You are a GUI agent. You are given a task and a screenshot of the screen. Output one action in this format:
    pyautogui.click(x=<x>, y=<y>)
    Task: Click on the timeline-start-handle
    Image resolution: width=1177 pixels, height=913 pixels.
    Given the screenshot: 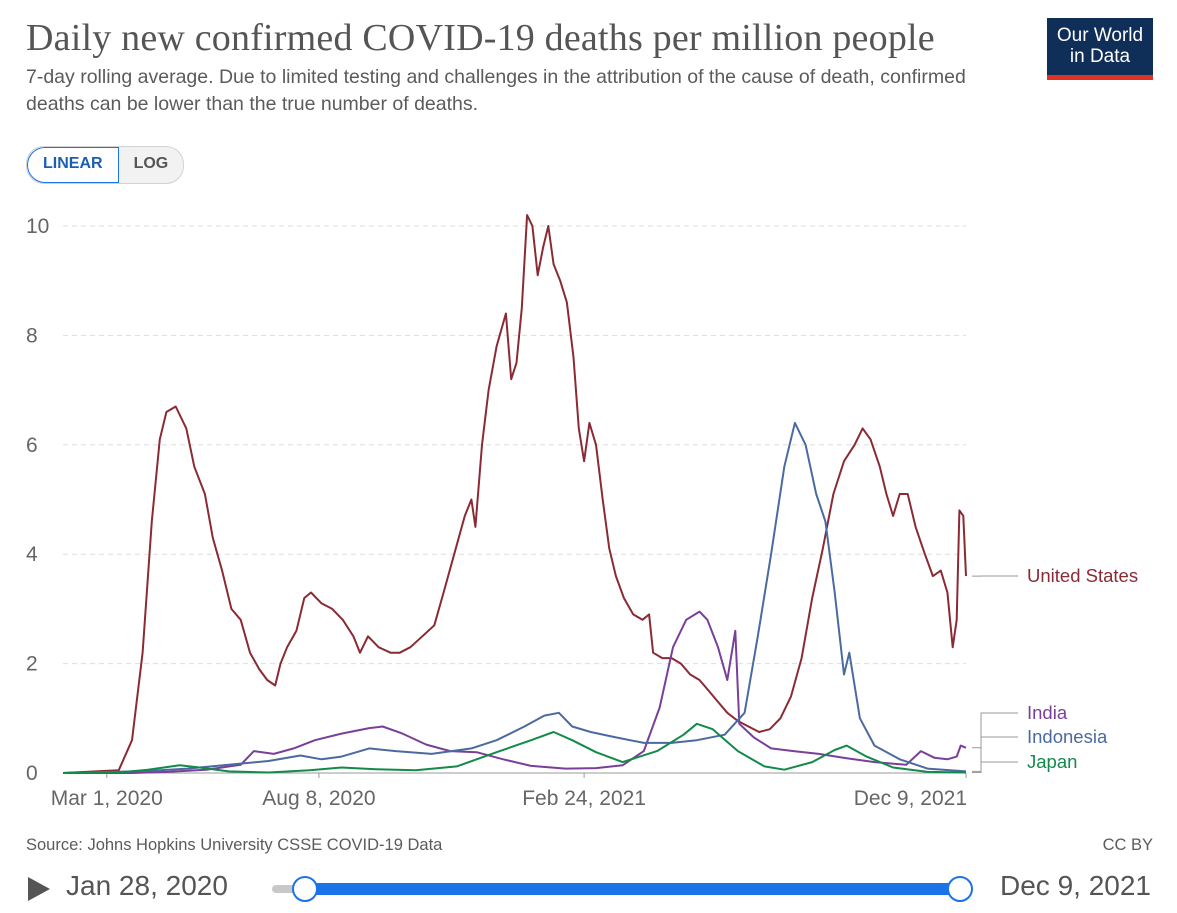 What is the action you would take?
    pyautogui.click(x=305, y=889)
    